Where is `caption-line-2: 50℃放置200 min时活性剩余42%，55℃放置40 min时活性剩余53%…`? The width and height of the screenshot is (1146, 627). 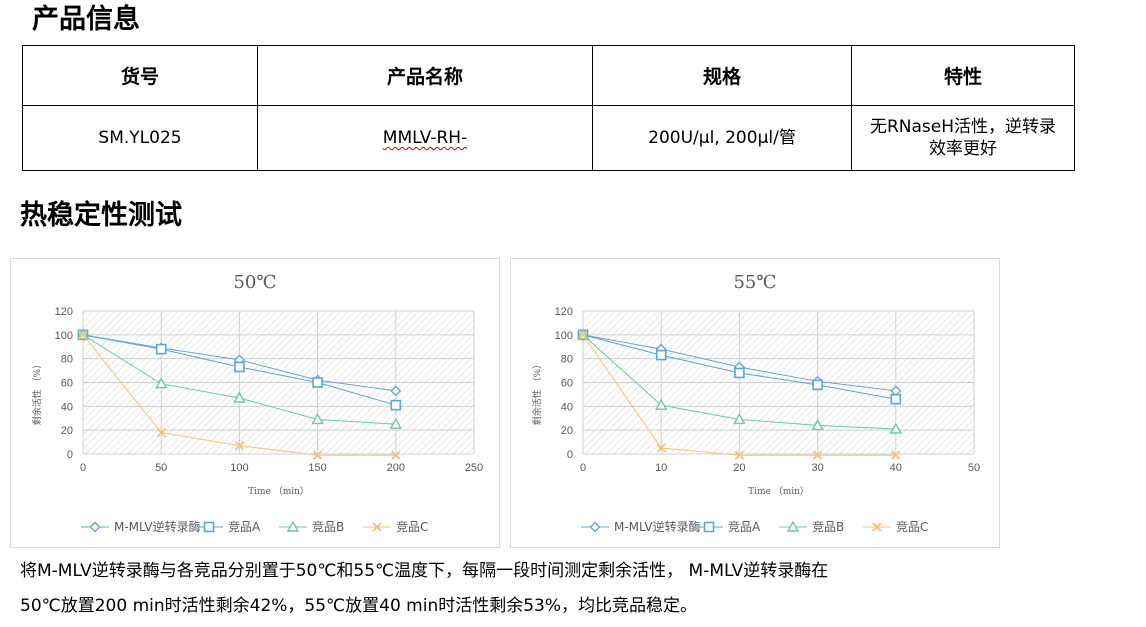
caption-line-2: 50℃放置200 min时活性剩余42%，55℃放置40 min时活性剩余53%… is located at coordinates (359, 606).